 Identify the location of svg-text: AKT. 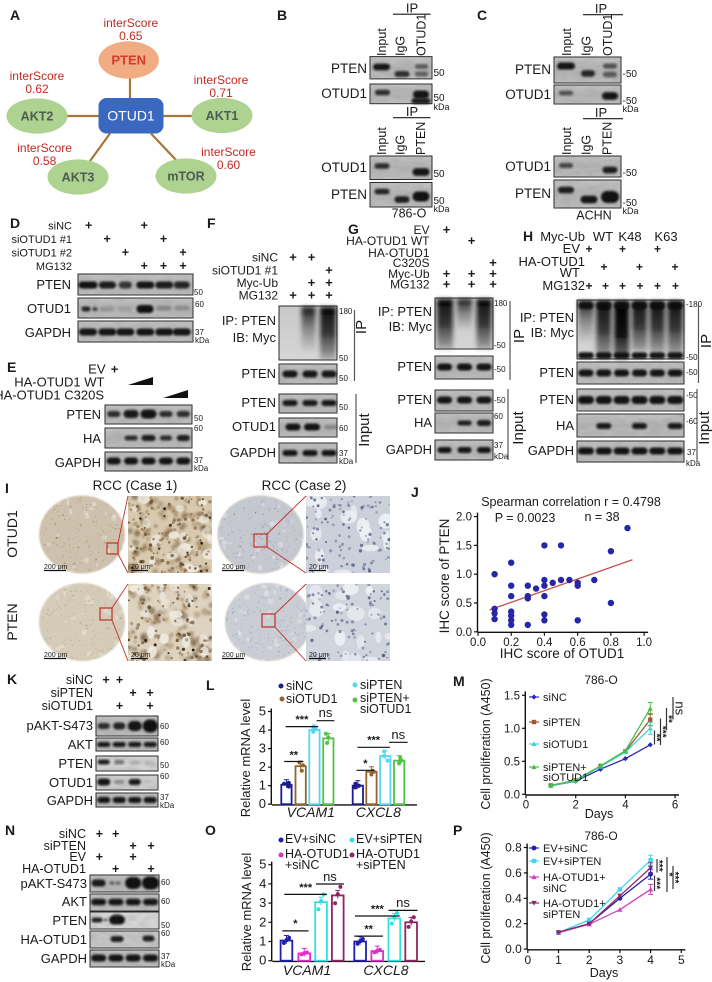
(74, 901).